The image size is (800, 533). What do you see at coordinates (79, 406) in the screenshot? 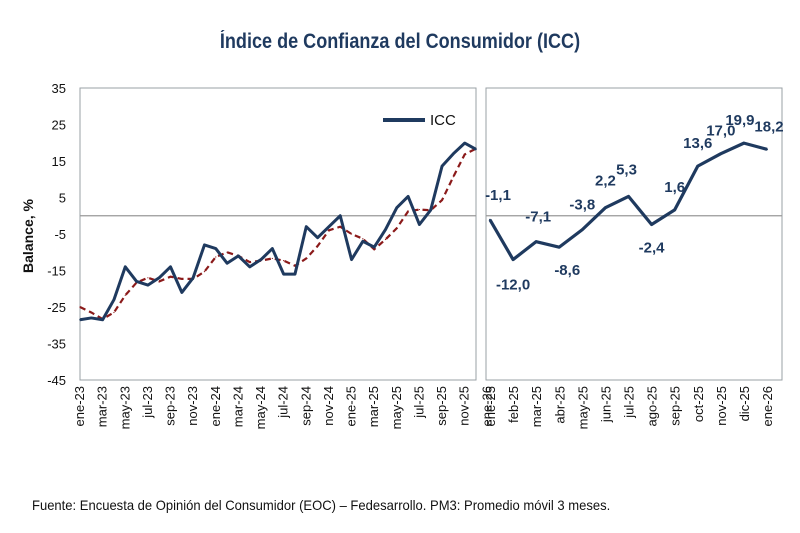
I see `x-tick-label-left: ene-23` at bounding box center [79, 406].